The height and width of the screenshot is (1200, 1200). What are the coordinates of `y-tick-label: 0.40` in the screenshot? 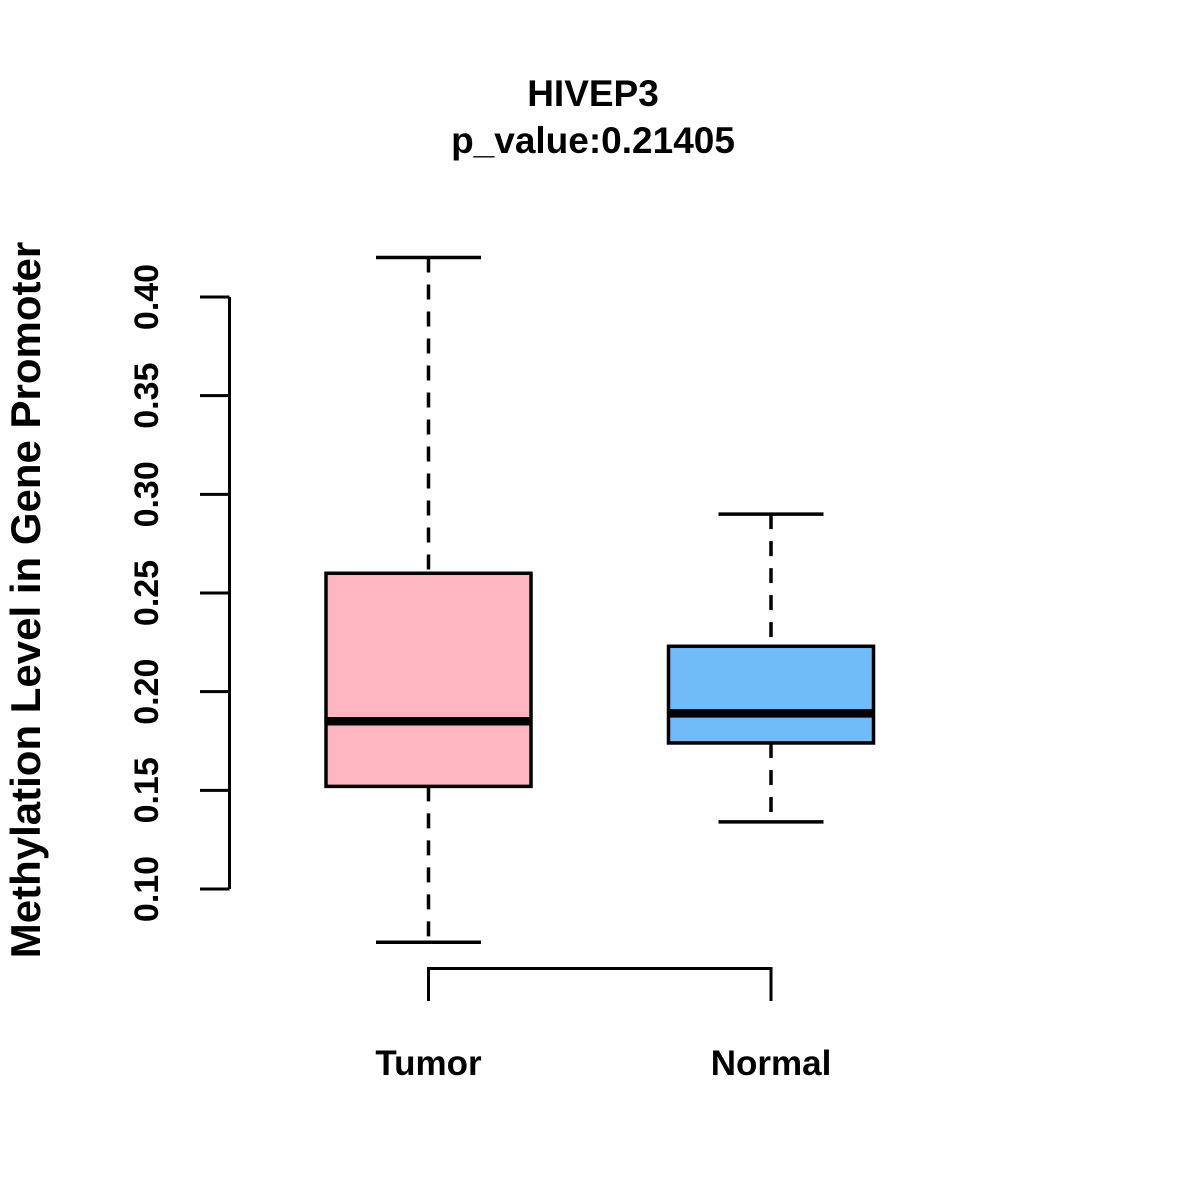 It's located at (147, 297).